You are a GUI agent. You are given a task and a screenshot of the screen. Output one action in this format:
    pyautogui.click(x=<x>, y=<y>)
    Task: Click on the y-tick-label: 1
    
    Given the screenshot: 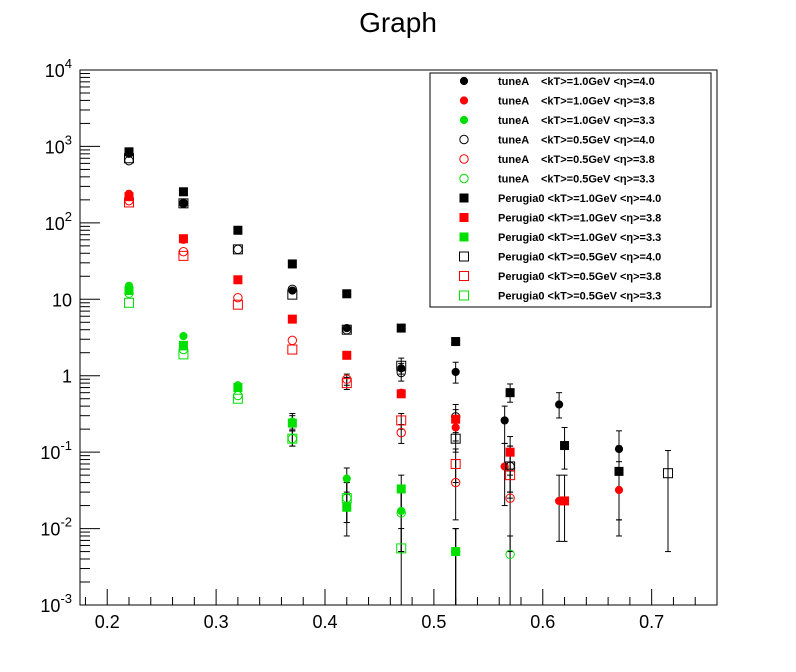 What is the action you would take?
    pyautogui.click(x=67, y=377)
    